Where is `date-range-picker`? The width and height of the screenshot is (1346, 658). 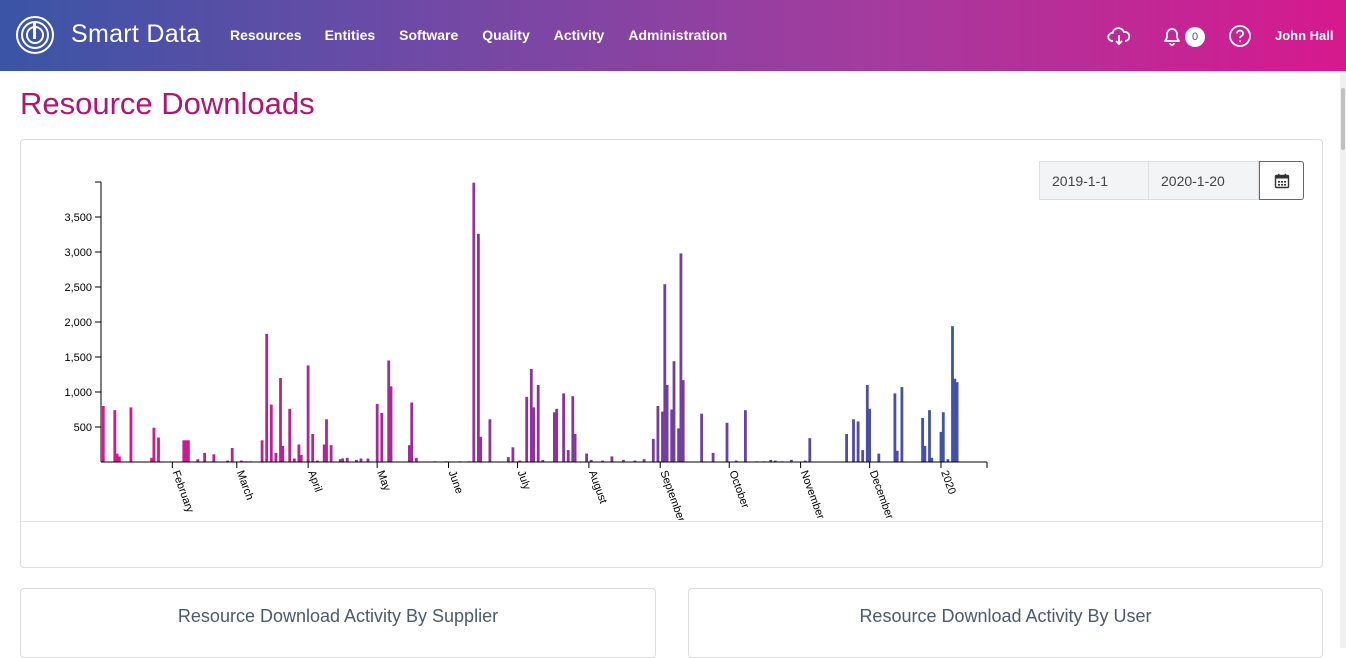 date-range-picker is located at coordinates (1171, 180).